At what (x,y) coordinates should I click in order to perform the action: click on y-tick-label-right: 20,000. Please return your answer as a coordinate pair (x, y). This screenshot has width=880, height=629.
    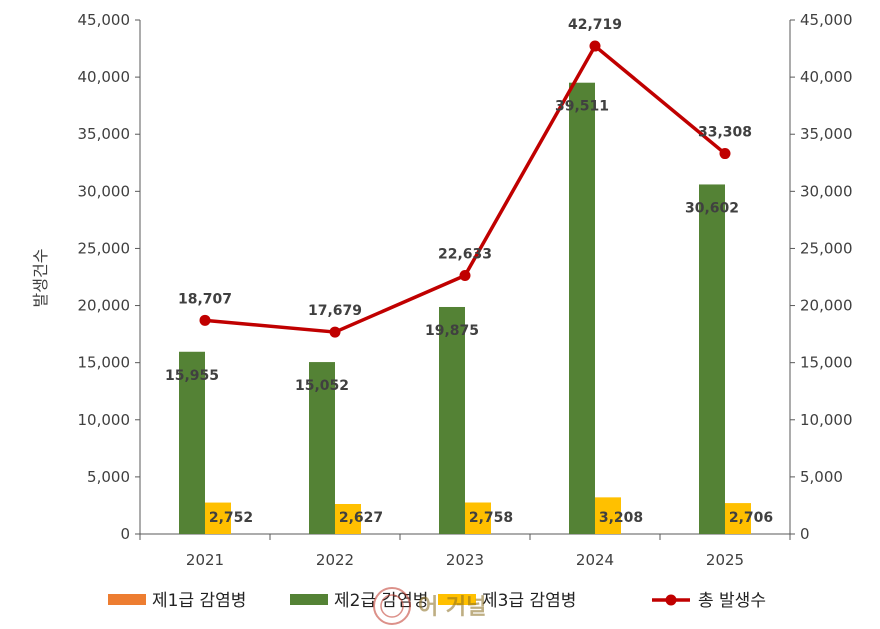
    Looking at the image, I should click on (826, 306).